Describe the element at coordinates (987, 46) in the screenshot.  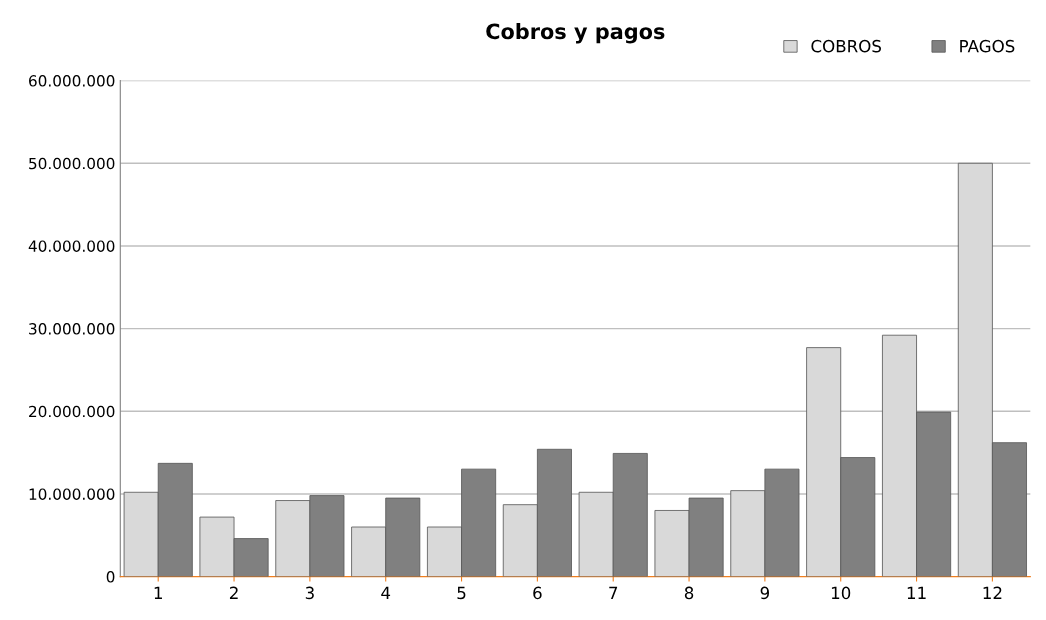
I see `legend-label: PAGOS` at that location.